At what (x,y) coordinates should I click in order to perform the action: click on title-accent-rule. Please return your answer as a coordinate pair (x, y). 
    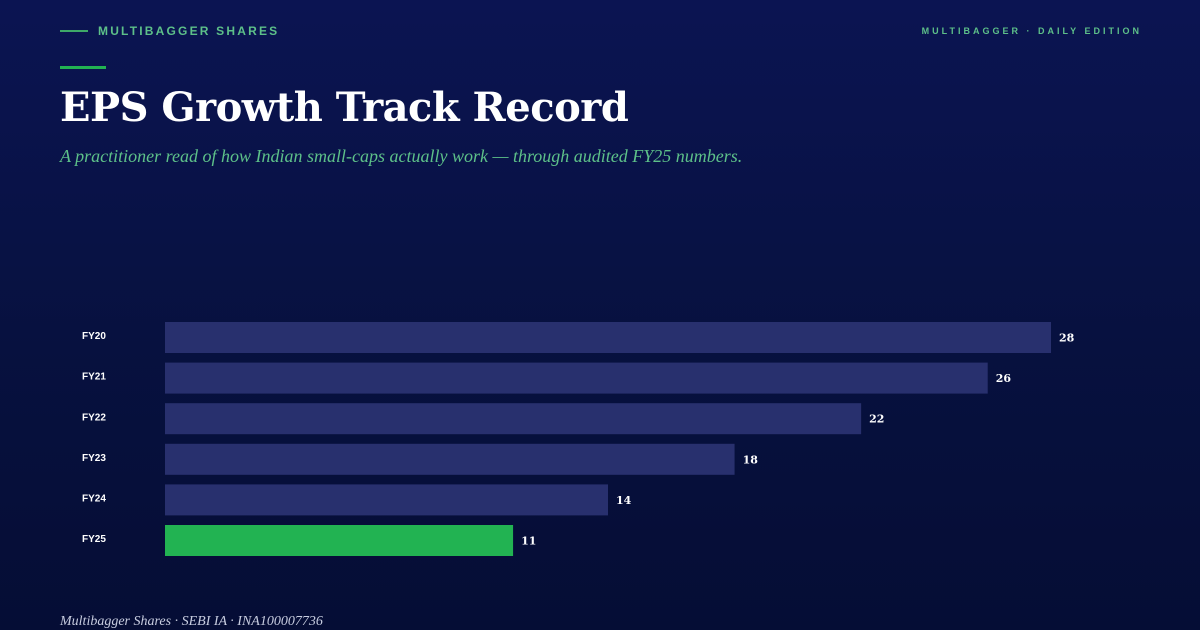
    Looking at the image, I should click on (83, 67).